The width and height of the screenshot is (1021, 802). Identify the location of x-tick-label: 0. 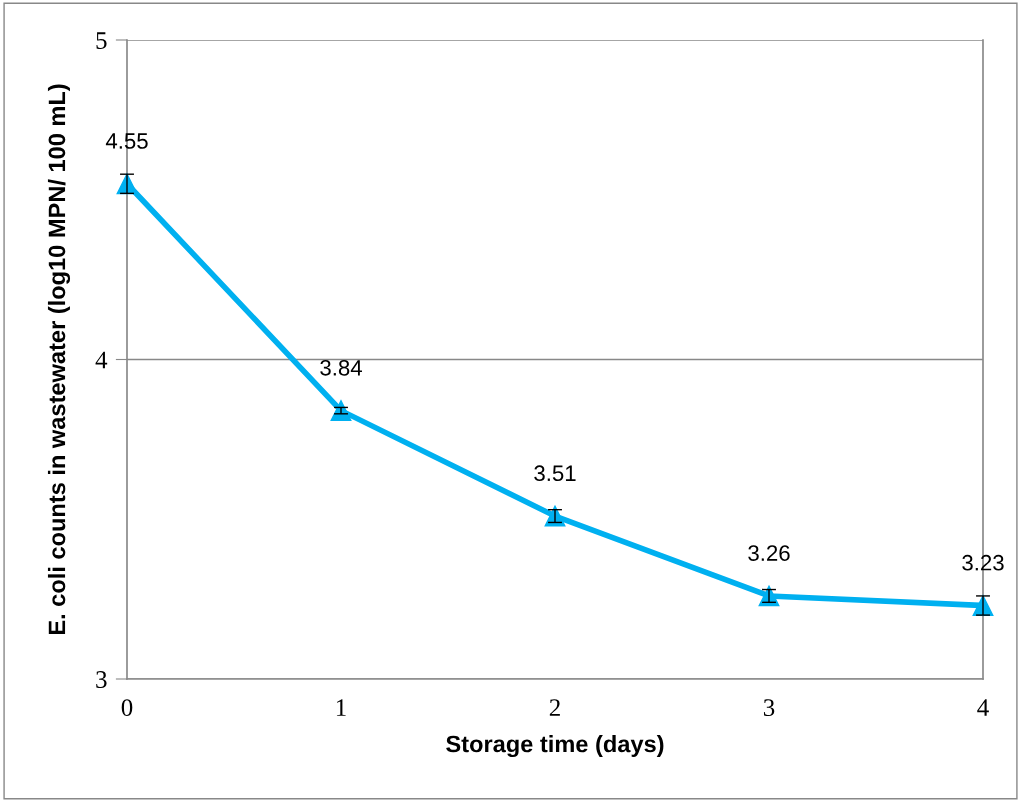
(127, 708).